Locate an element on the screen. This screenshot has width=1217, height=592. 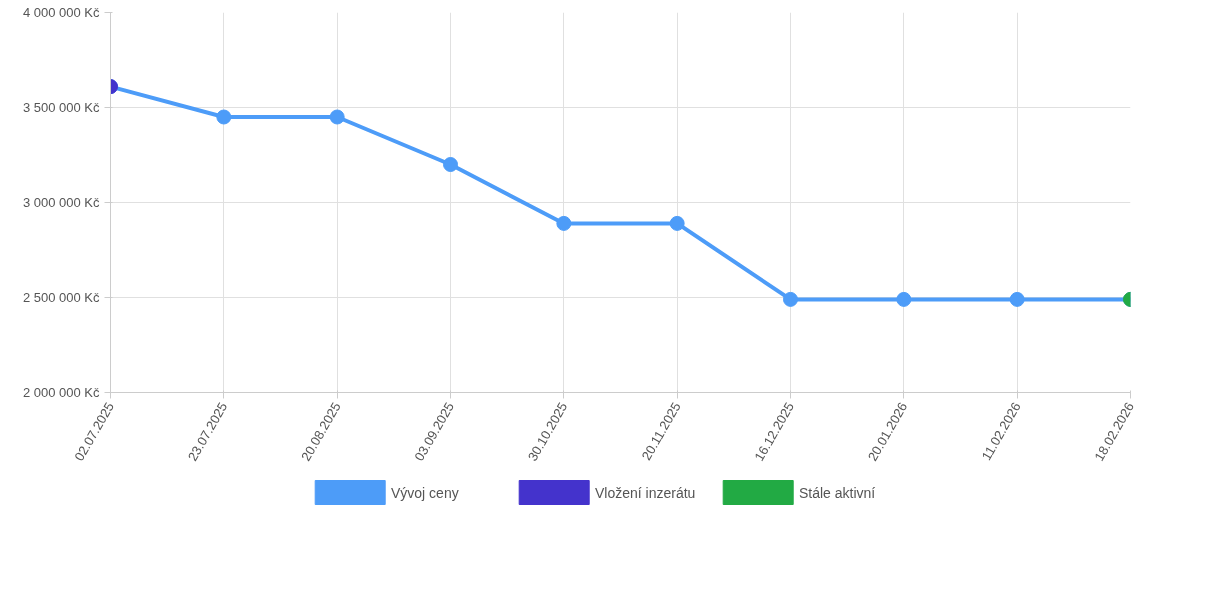
y-tick-label: 3 500 000 Kč is located at coordinates (61, 107).